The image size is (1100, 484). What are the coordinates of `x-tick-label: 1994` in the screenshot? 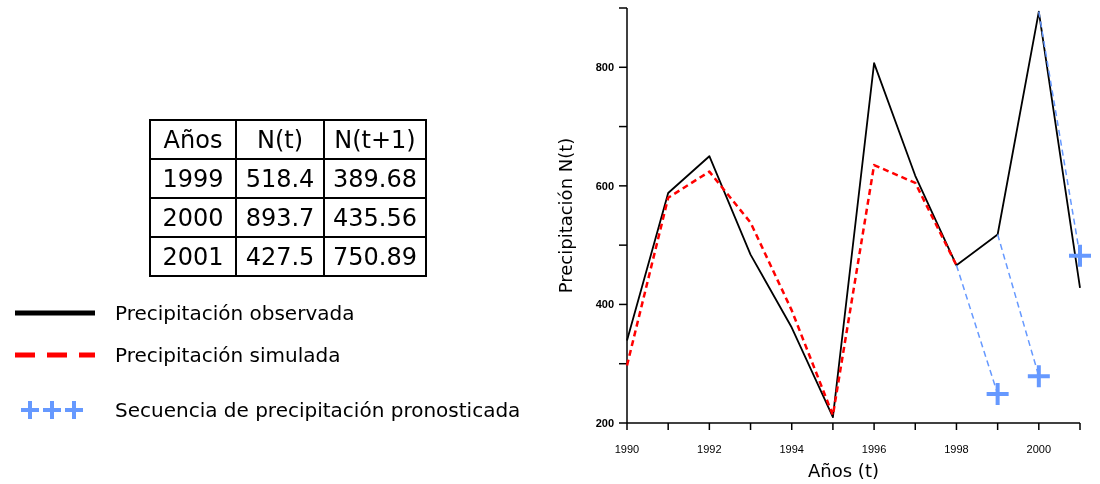 It's located at (791, 449).